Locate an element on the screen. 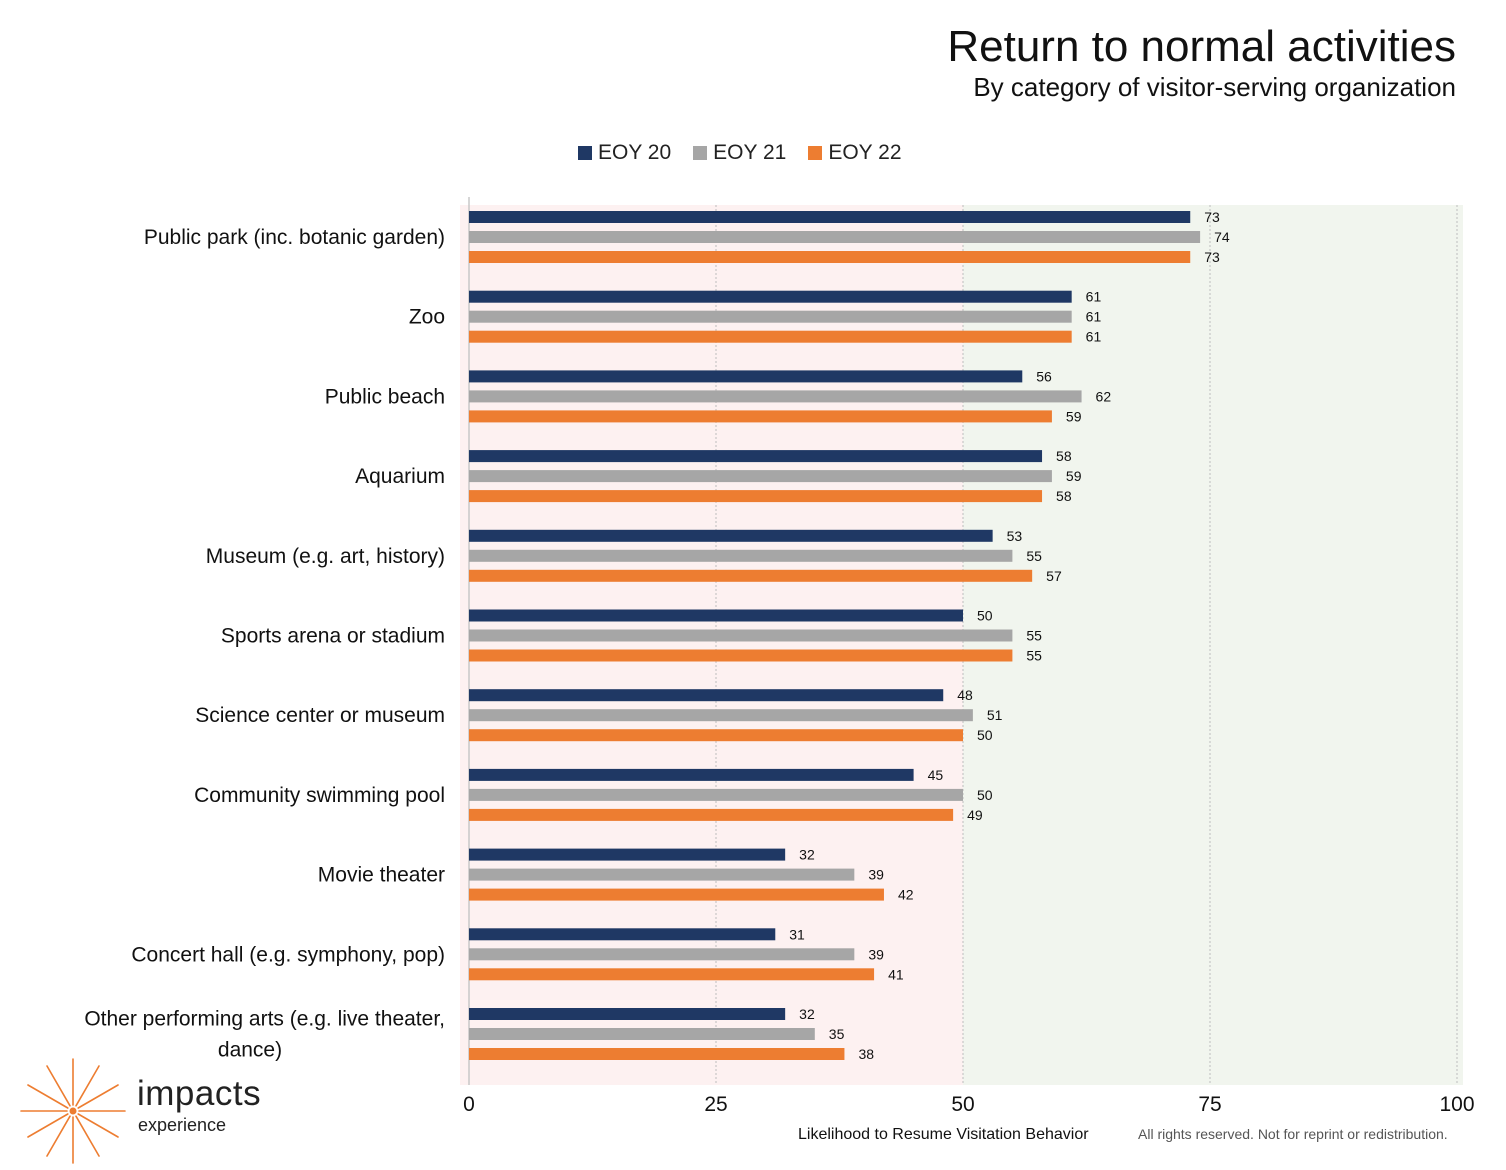 The image size is (1506, 1170). category-label: Public park (inc. botanic garden) is located at coordinates (294, 237).